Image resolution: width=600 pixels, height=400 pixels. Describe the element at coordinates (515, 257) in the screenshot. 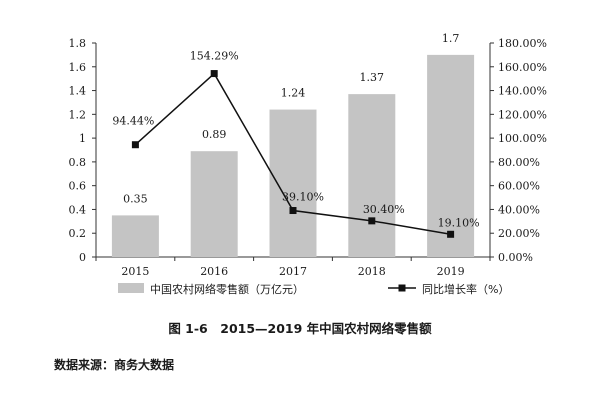

I see `right-axis-tick-label: 0.00%` at that location.